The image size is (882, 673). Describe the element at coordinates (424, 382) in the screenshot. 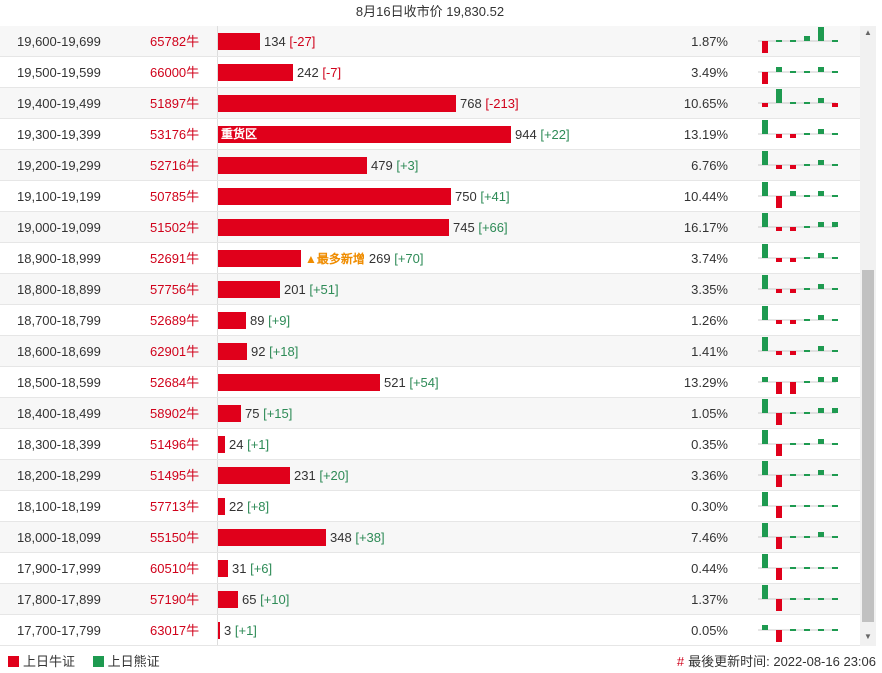

I see `quantity-change: [+54]` at that location.